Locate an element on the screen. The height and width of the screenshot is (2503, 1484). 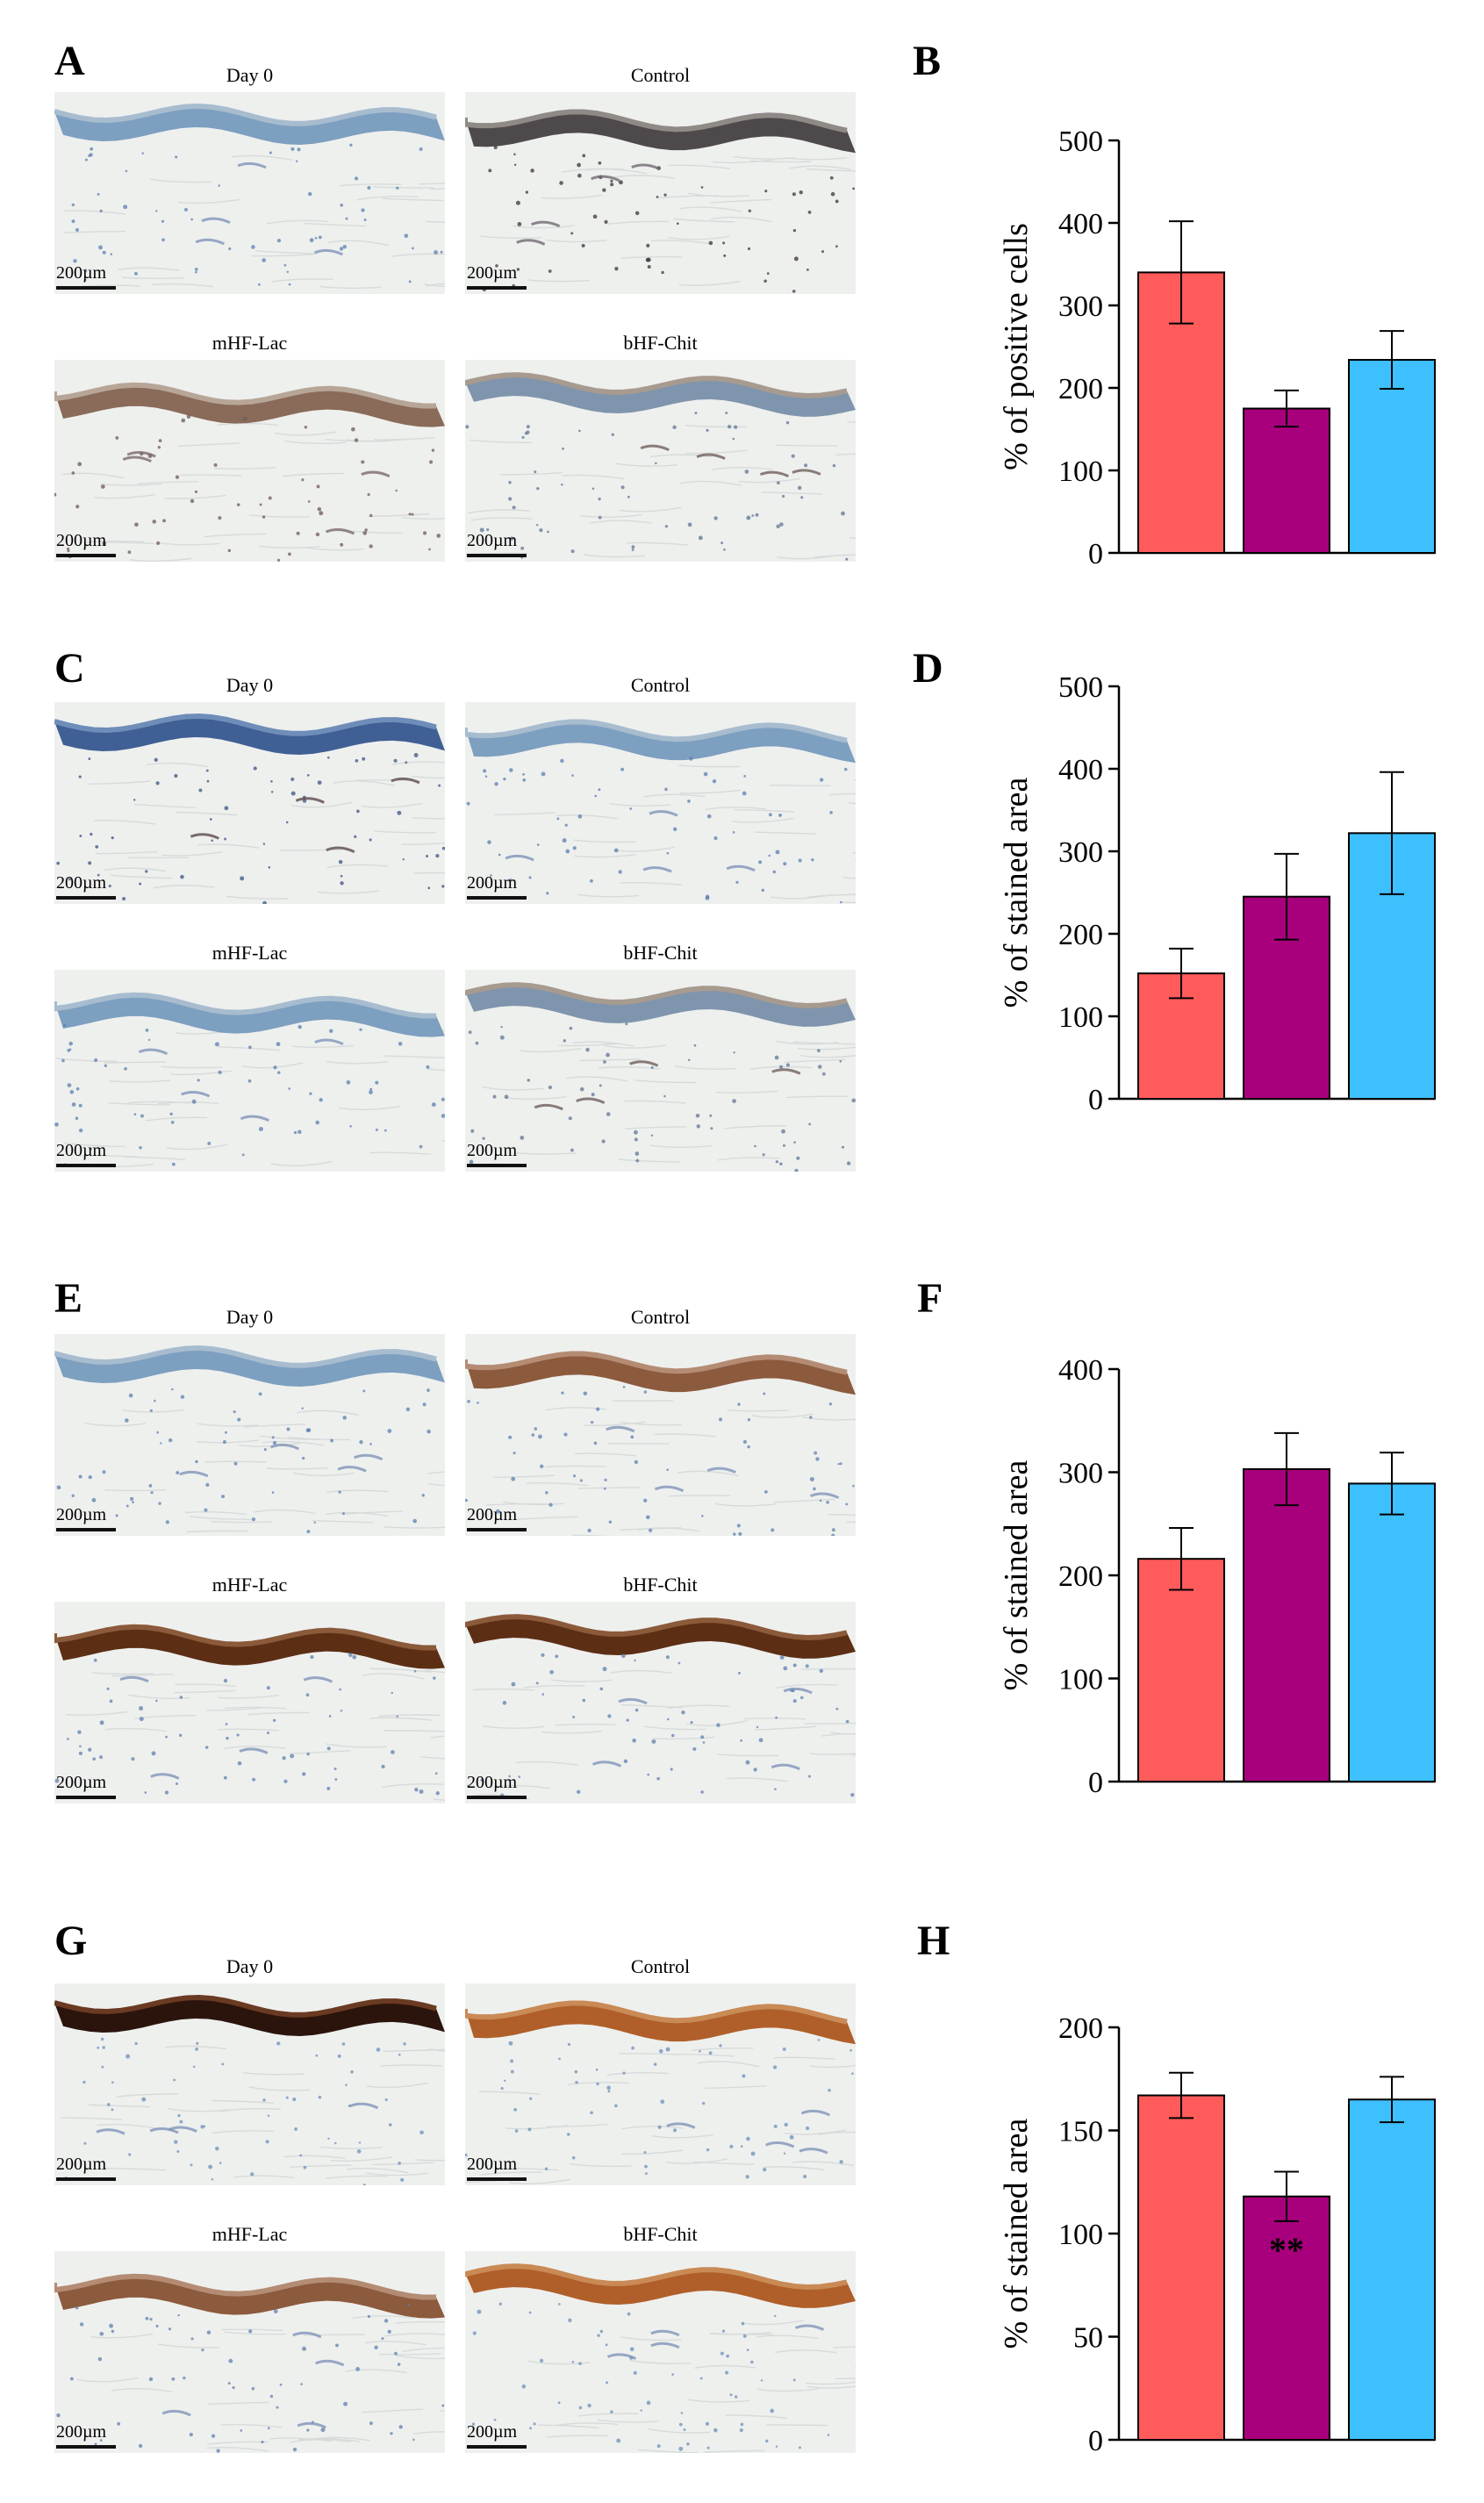
chart-d: % of stained area 0 100 200 300 400 500 is located at coordinates (1211, 899).